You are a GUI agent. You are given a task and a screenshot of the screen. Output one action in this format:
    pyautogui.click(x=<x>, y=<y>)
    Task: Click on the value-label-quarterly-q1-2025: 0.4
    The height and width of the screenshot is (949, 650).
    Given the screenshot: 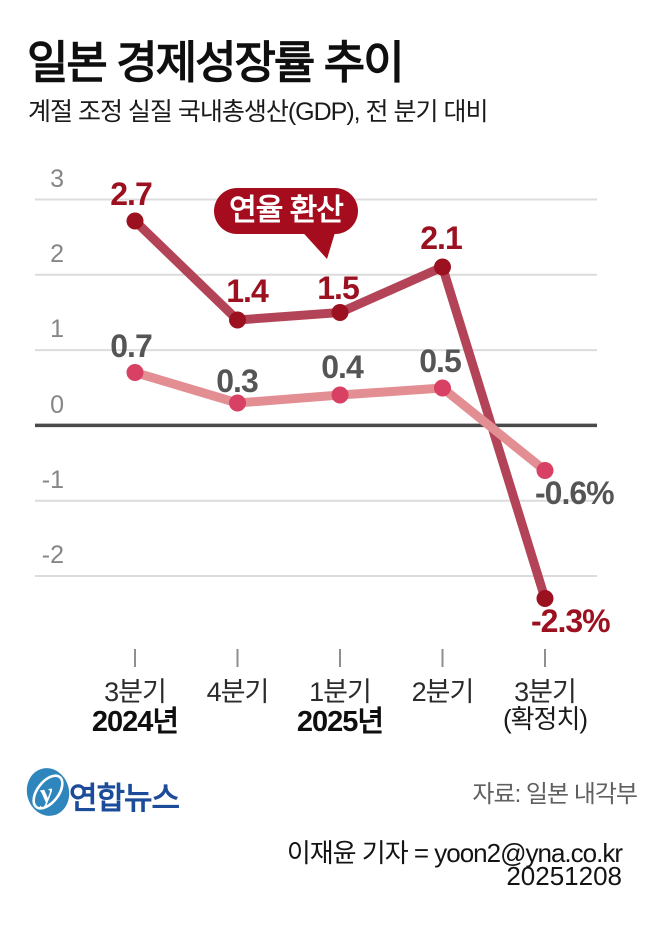 What is the action you would take?
    pyautogui.click(x=342, y=367)
    